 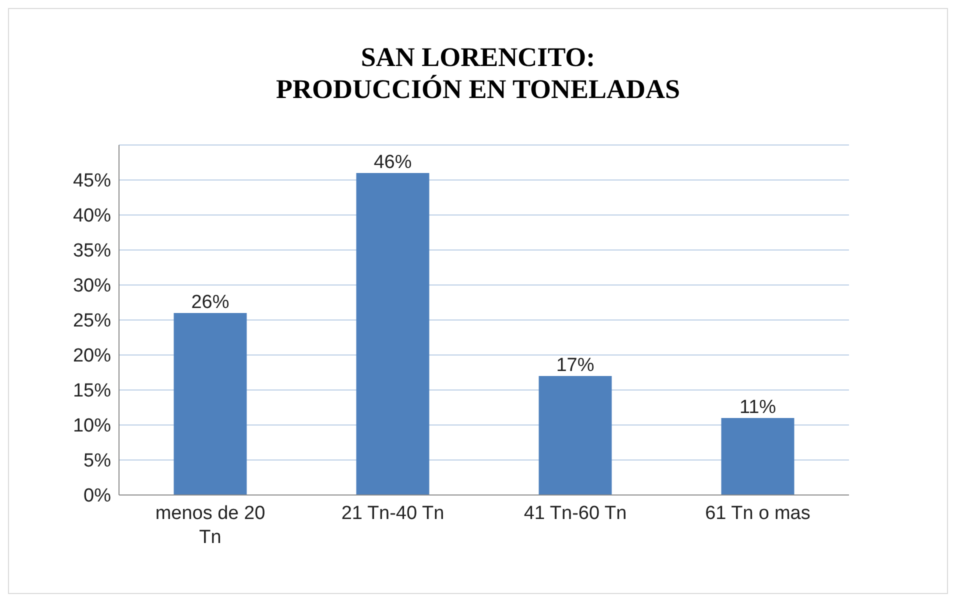 I want to click on data-label: 26%, so click(x=210, y=302).